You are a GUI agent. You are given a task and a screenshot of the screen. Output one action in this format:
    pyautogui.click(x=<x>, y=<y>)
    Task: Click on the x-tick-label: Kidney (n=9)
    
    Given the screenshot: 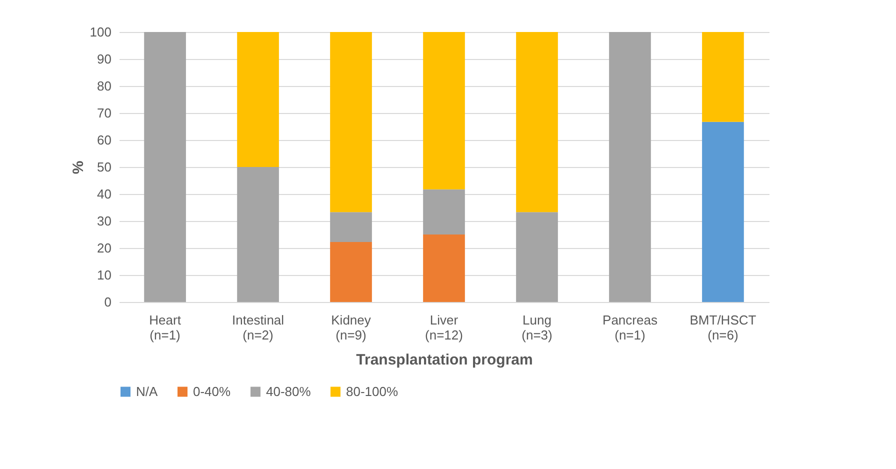 What is the action you would take?
    pyautogui.click(x=351, y=327)
    